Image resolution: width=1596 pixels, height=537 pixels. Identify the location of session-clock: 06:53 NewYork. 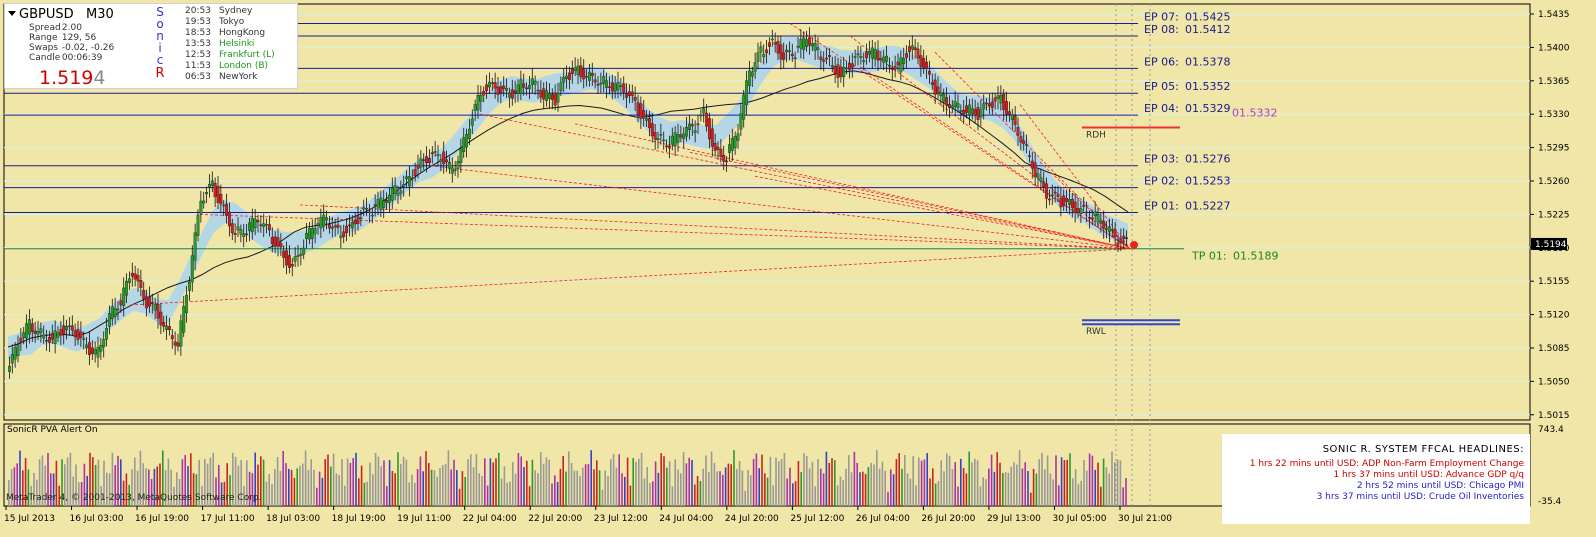
(221, 77).